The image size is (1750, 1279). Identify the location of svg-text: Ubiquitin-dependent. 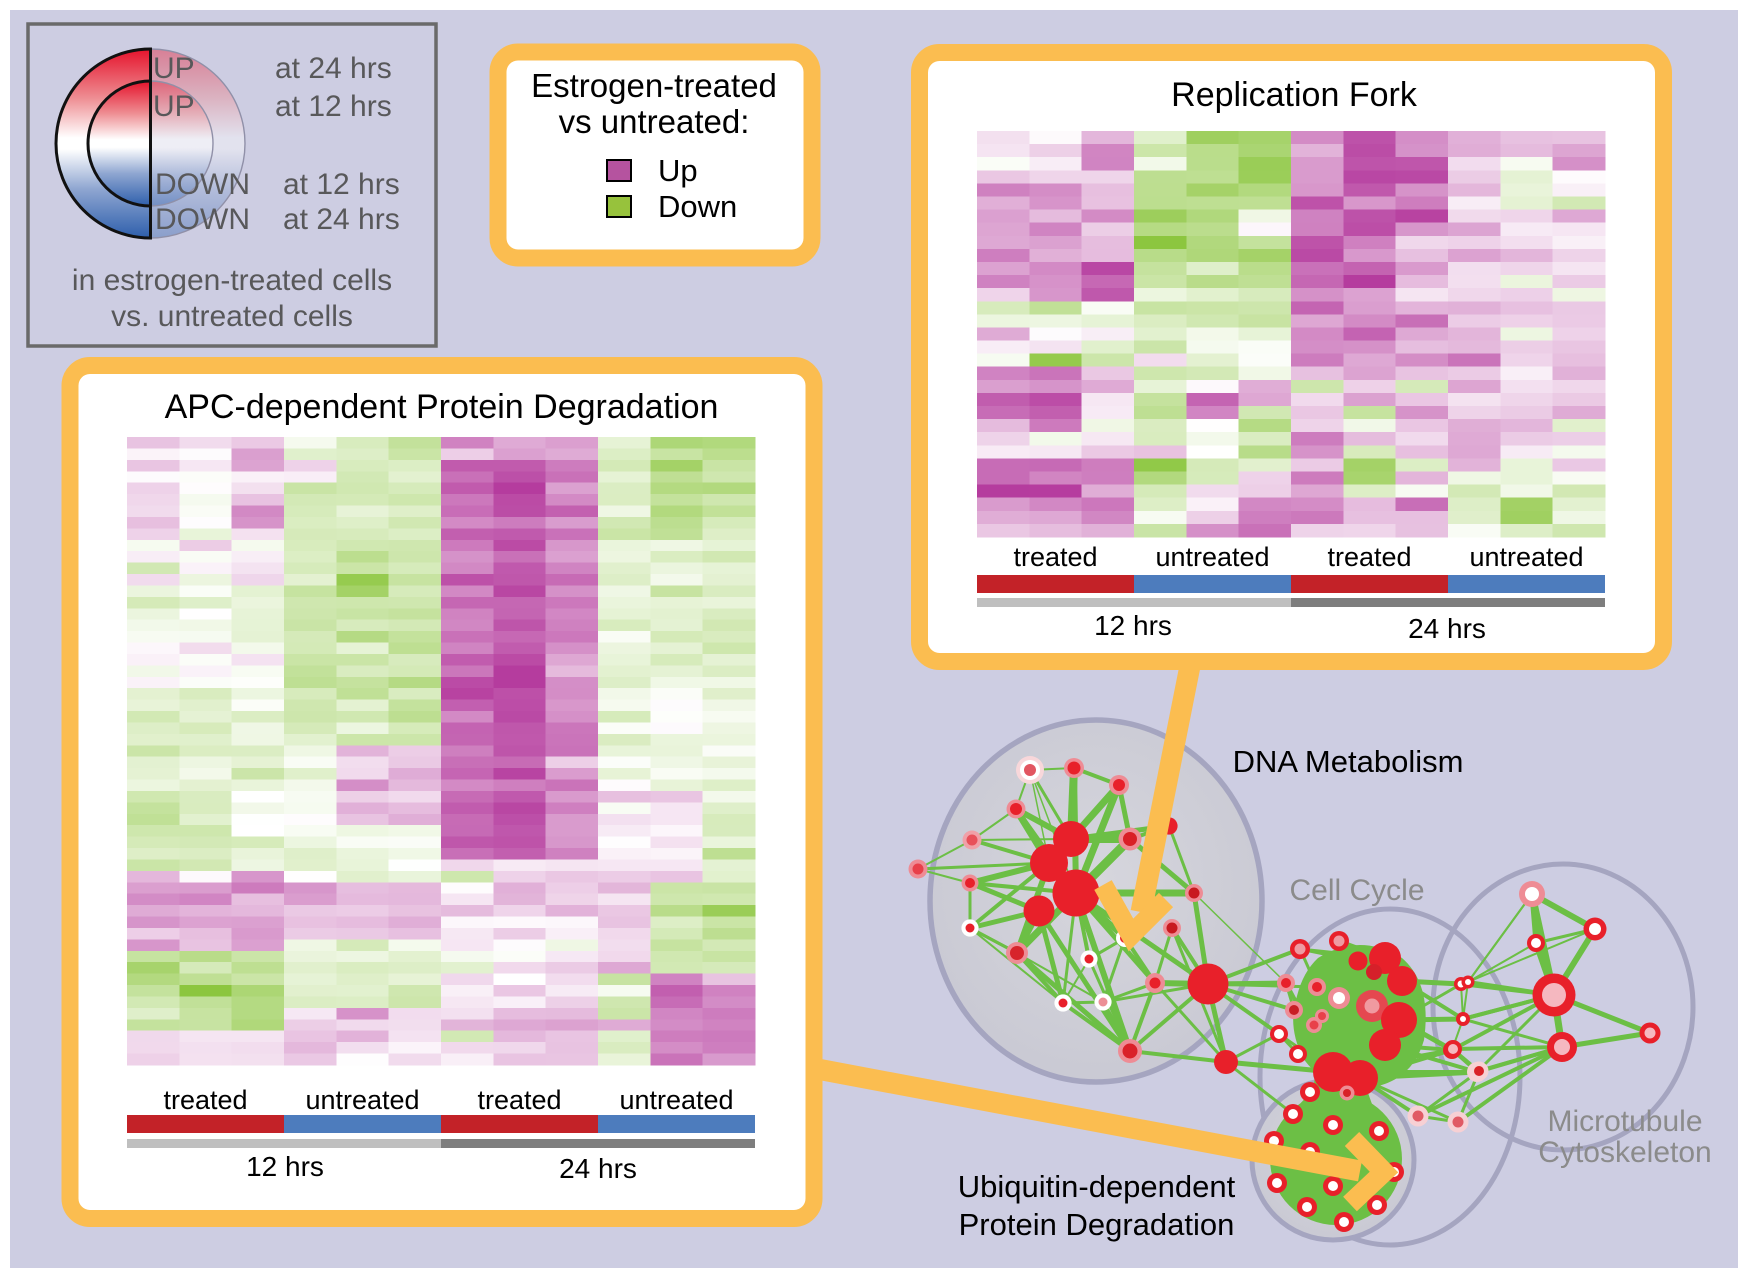
(1097, 1186).